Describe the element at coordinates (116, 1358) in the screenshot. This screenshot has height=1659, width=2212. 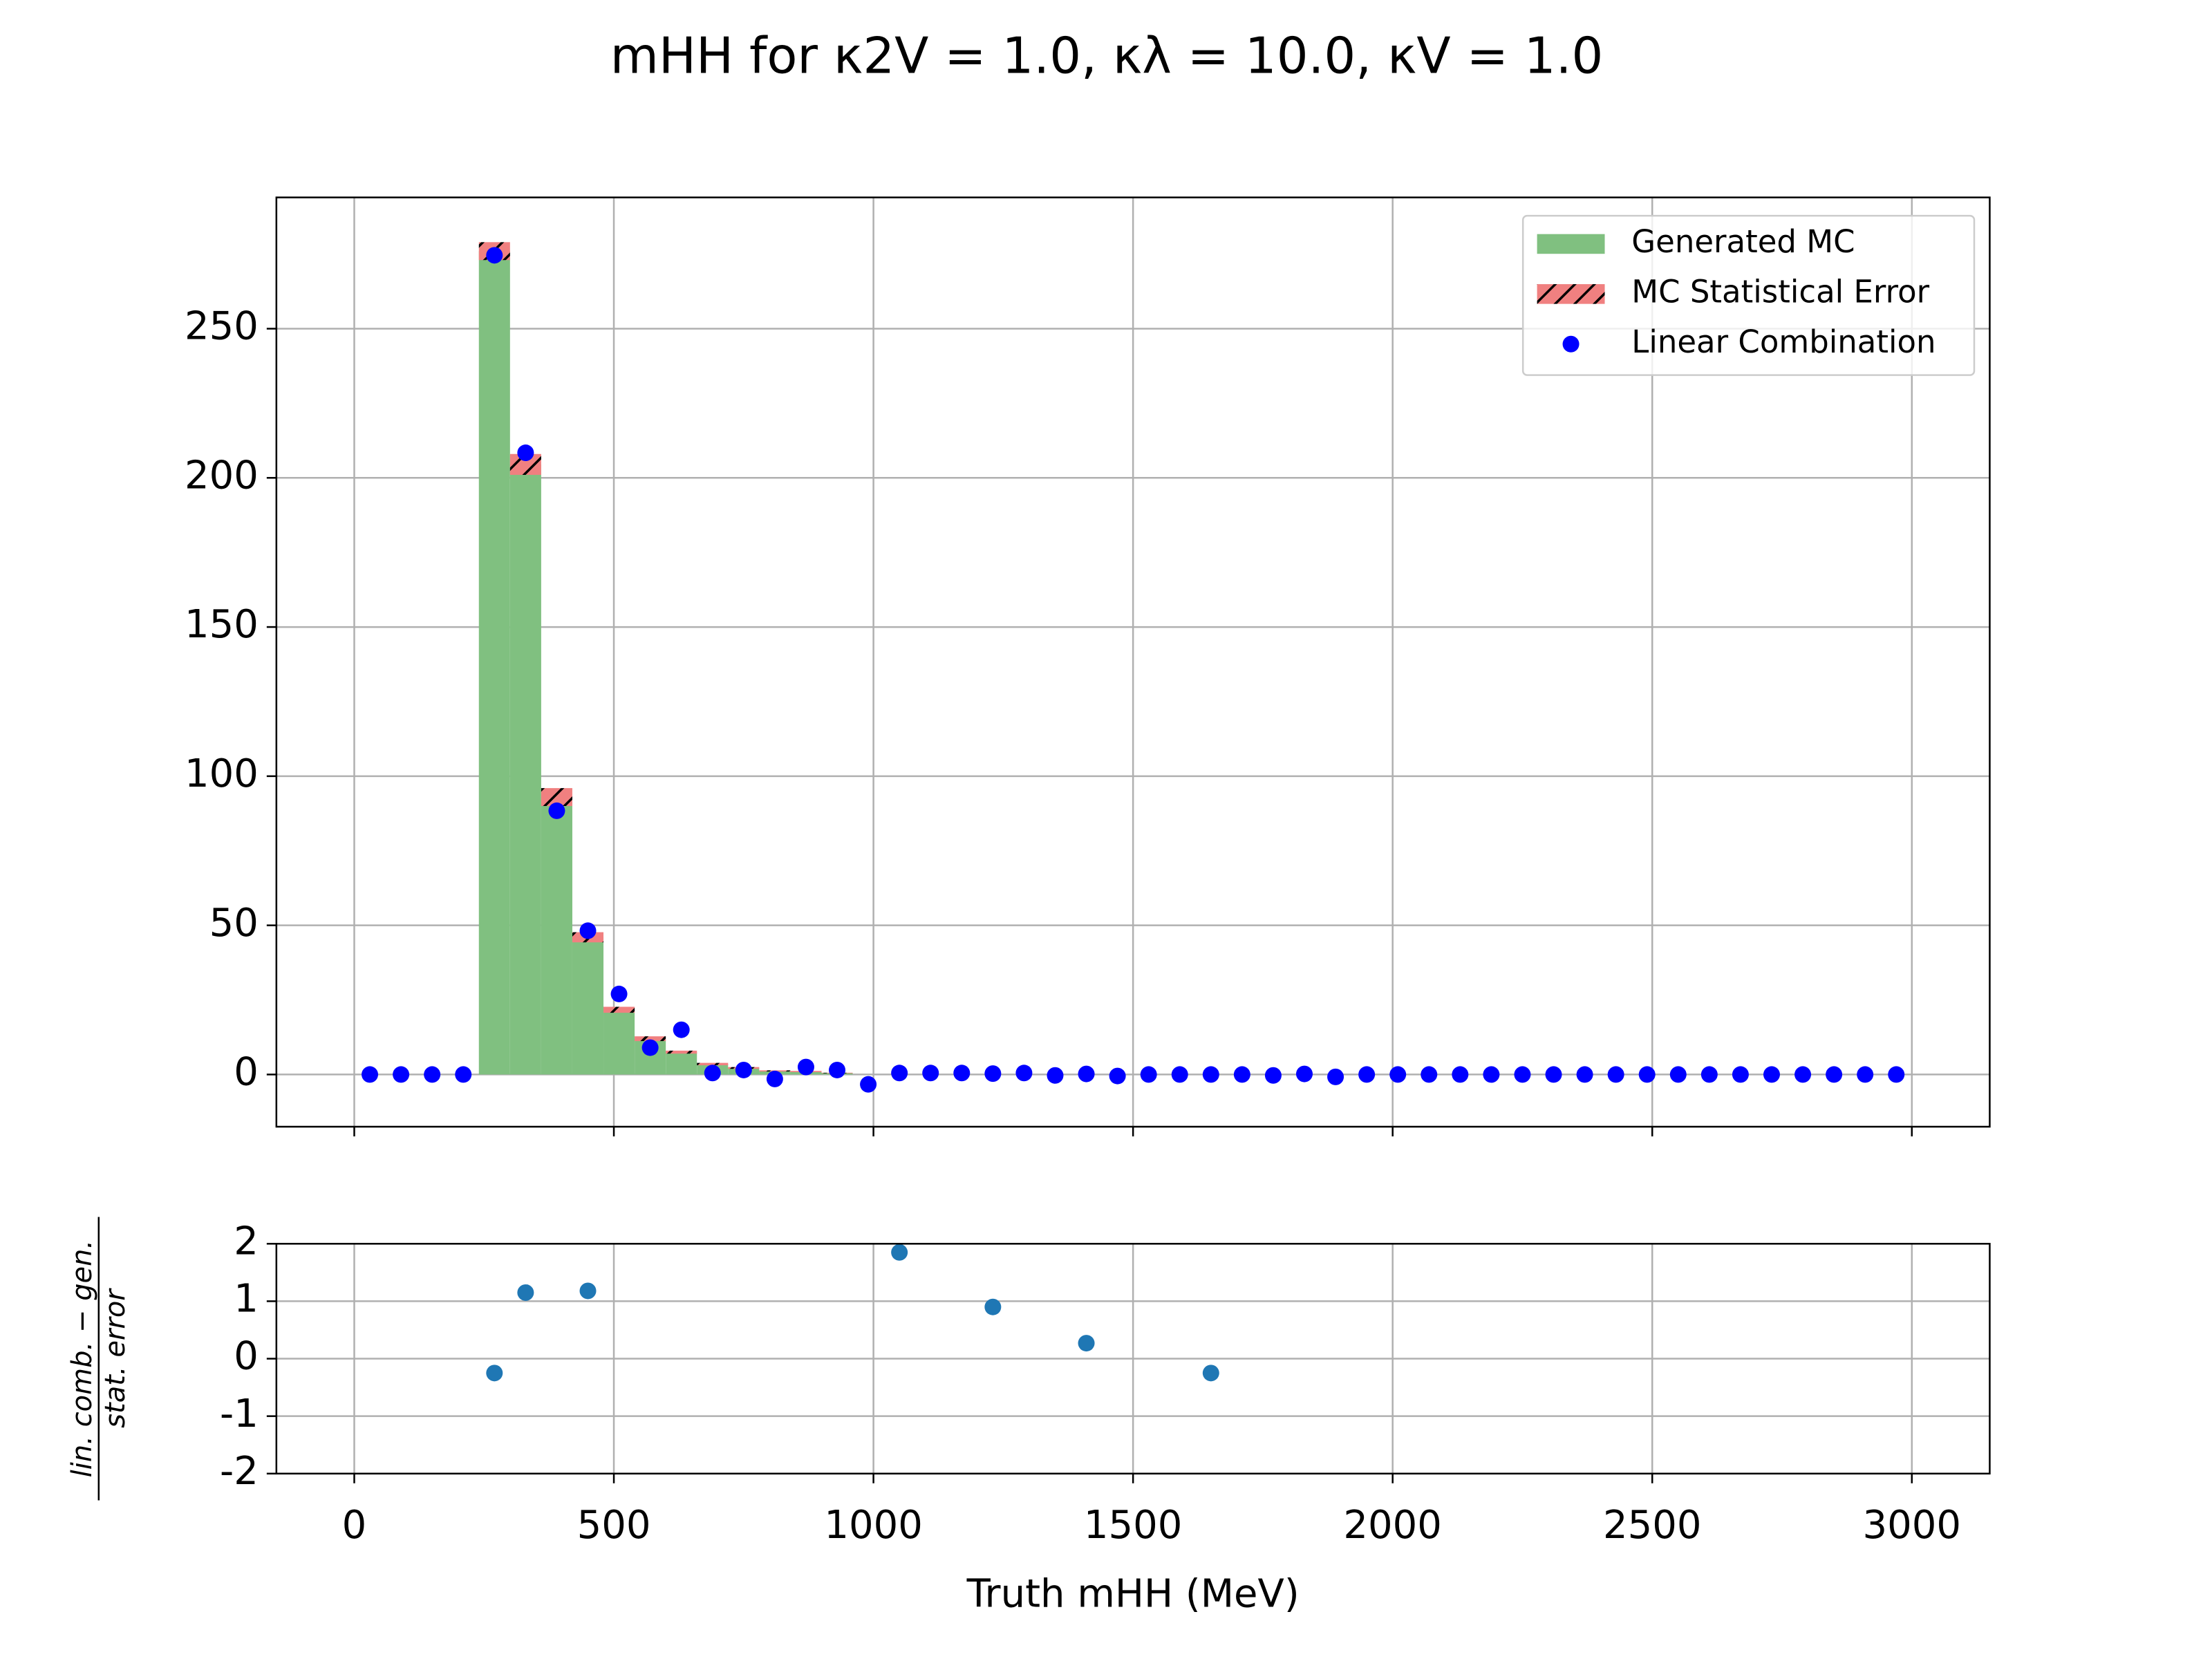
I see `y-label-denominator: stat. error` at that location.